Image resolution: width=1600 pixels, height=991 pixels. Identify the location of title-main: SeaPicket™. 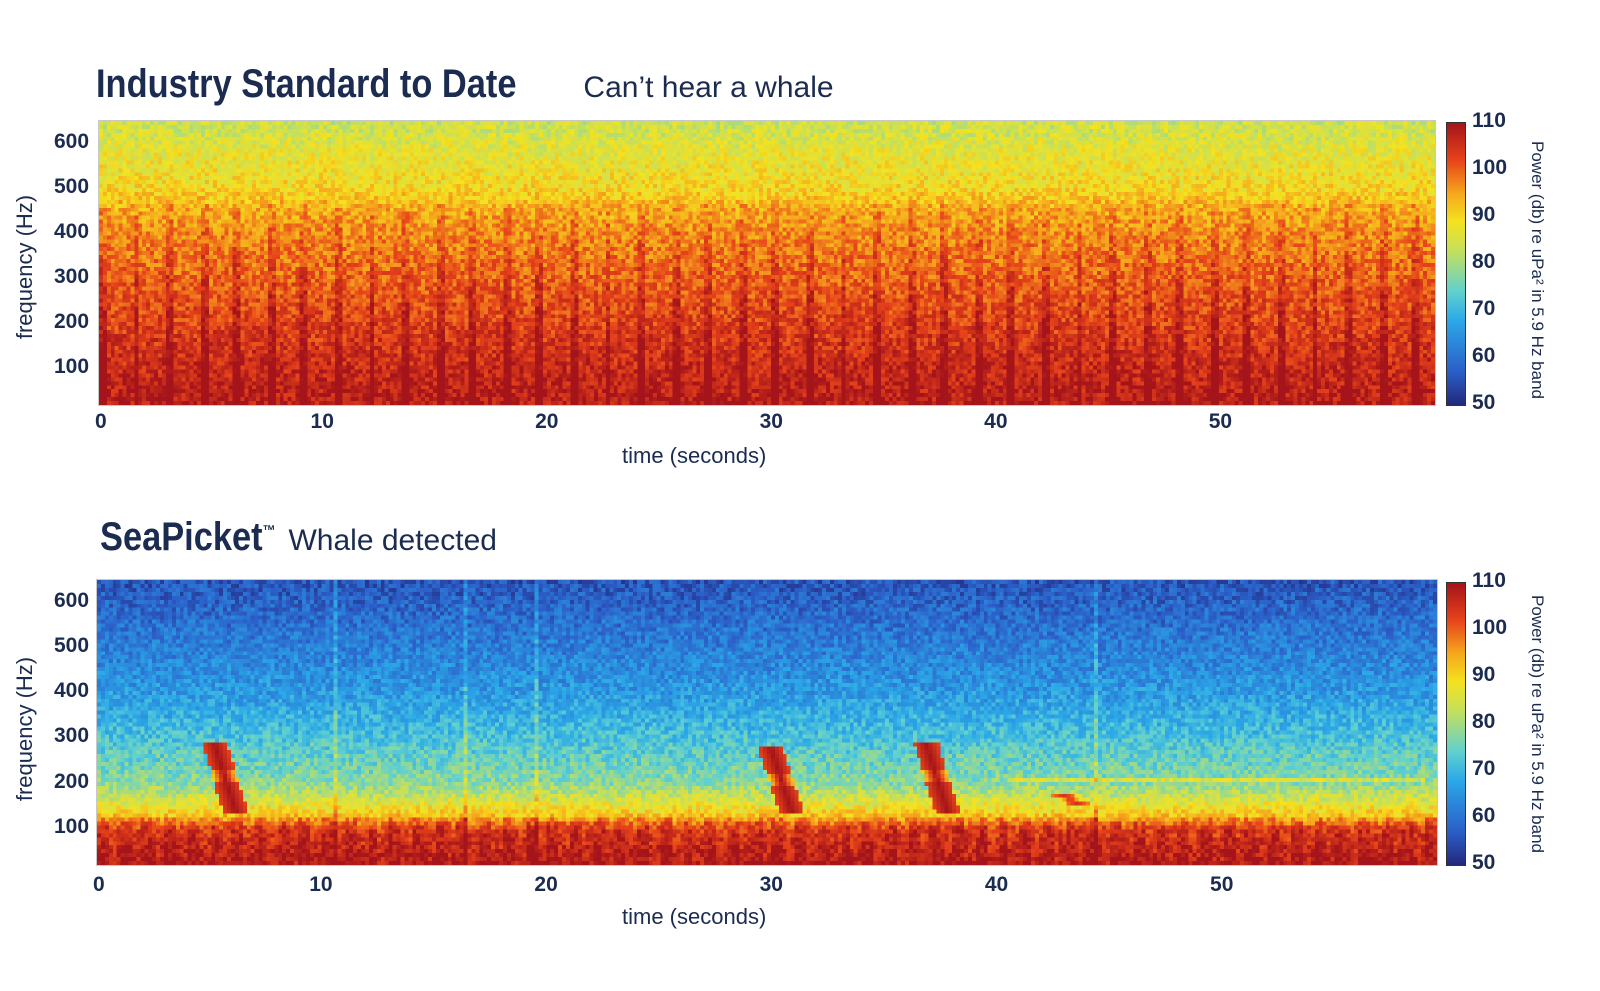
(188, 537).